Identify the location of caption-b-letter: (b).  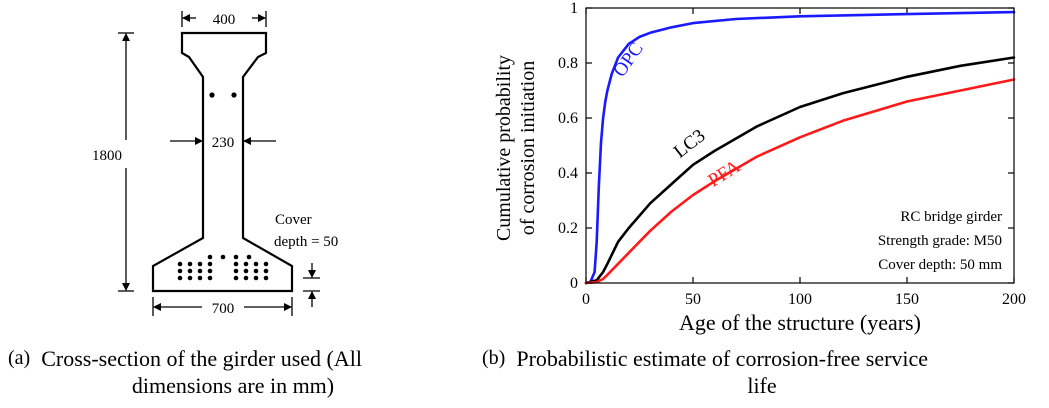
(494, 358).